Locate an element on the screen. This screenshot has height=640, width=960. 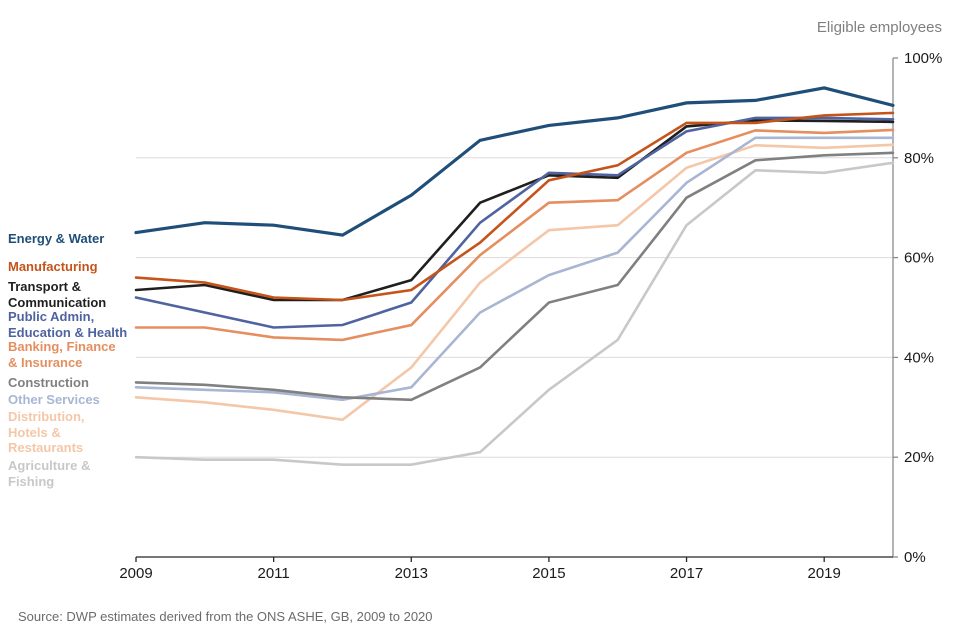
legend-label-banking-finance-insurance: Banking, Finance & Insurance is located at coordinates (62, 354).